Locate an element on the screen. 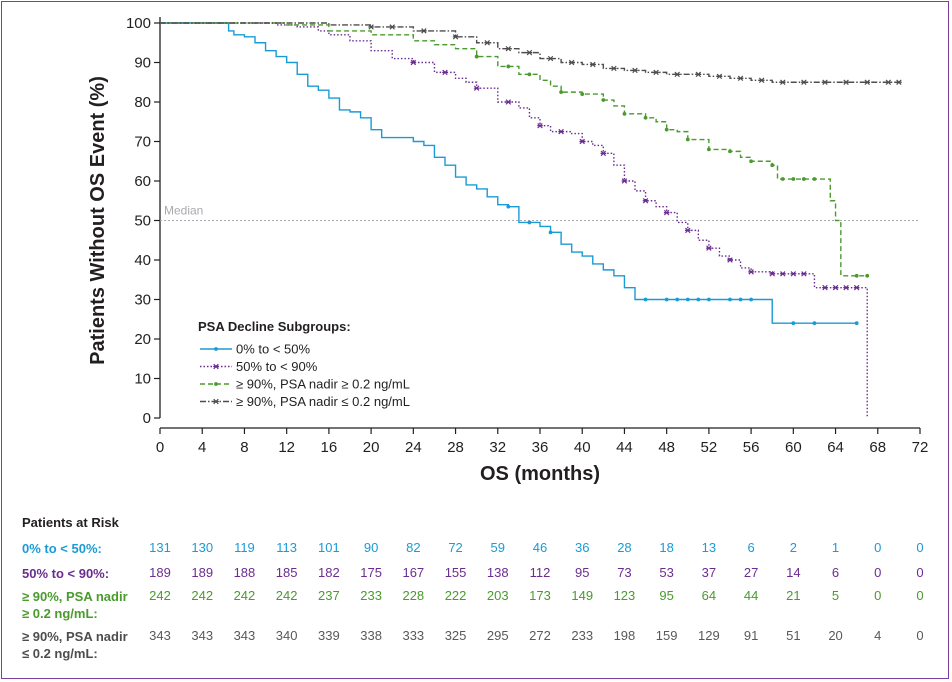 The width and height of the screenshot is (952, 682). risk-cell: 46 is located at coordinates (540, 547).